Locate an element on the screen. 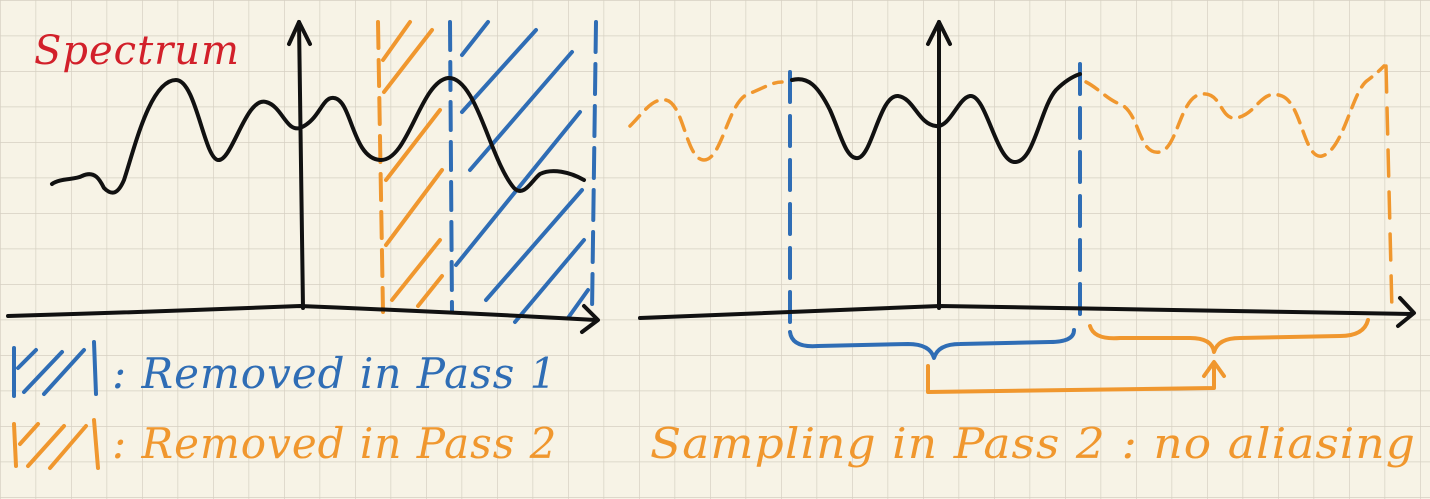 This screenshot has width=1430, height=499. spectrum-curve-right is located at coordinates (936, 118).